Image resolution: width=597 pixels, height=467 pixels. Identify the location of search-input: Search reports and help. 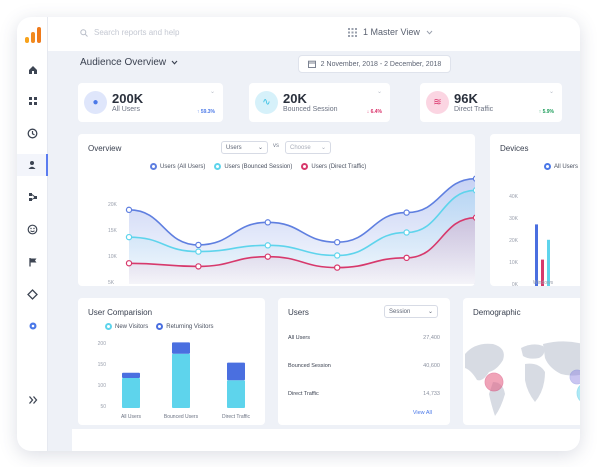
(137, 32).